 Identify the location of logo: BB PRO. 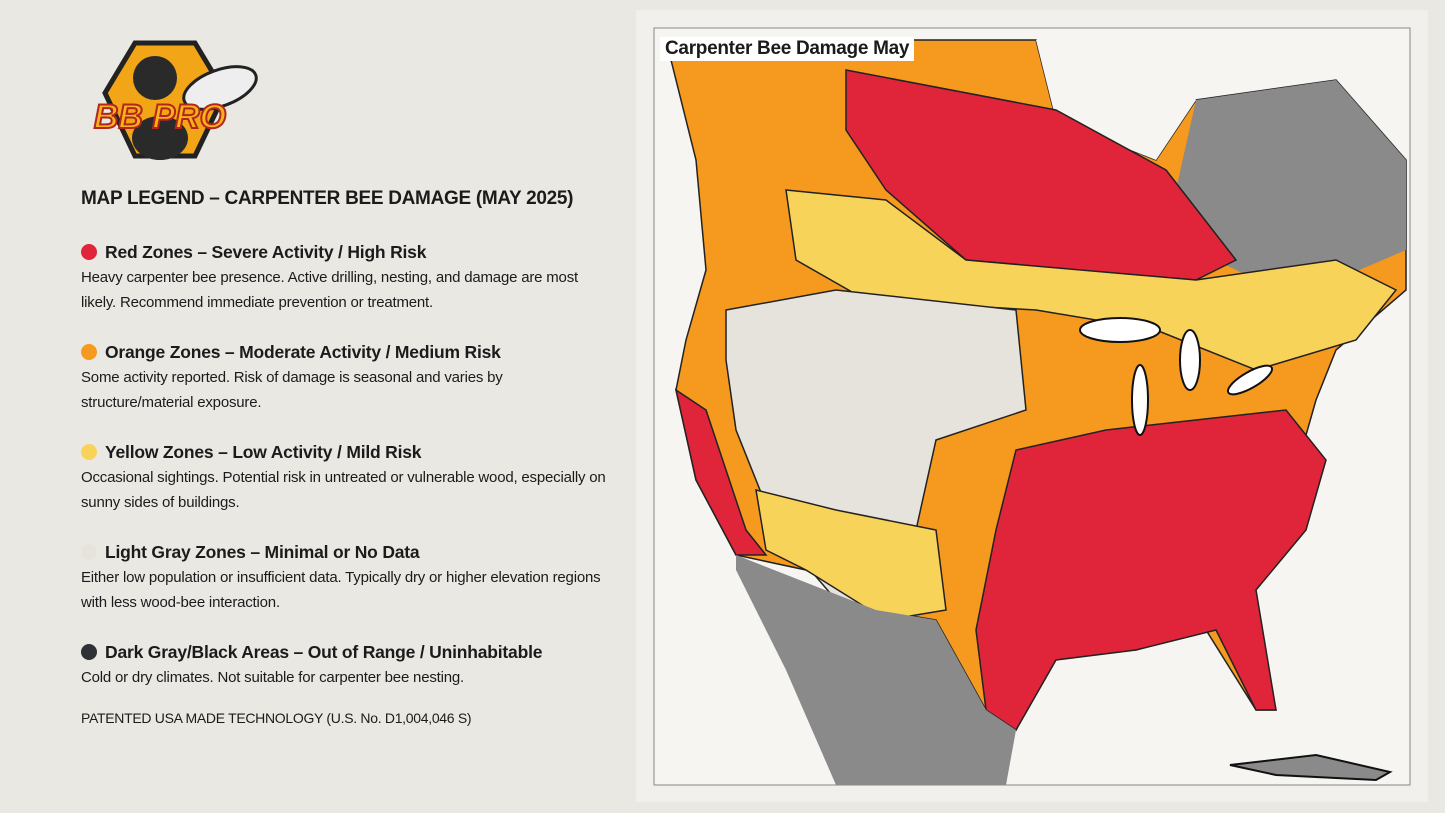
(175, 100).